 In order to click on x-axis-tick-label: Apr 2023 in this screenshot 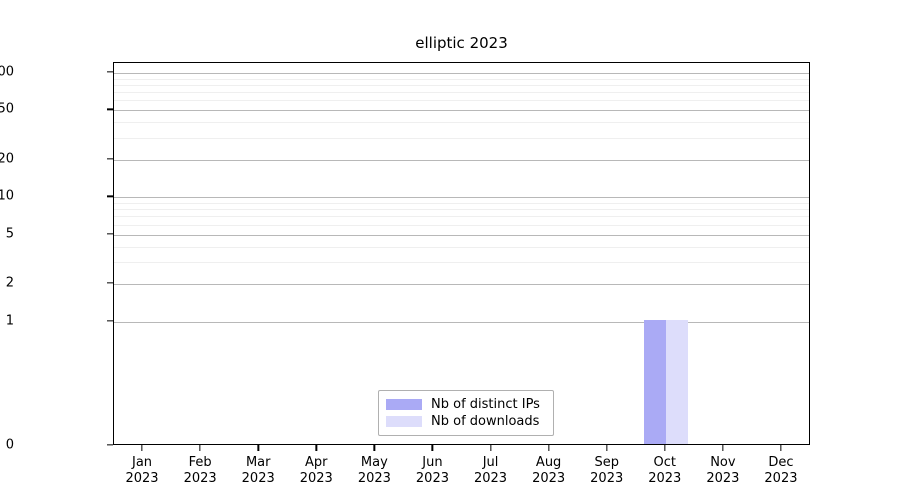, I will do `click(316, 471)`.